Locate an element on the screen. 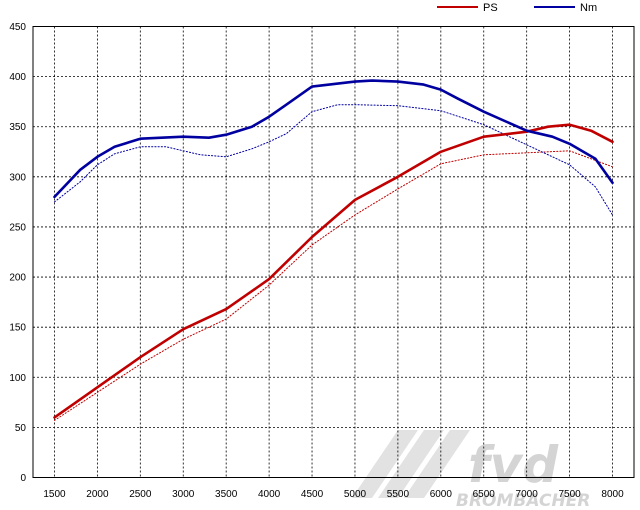 The height and width of the screenshot is (510, 640). x-tick-label: 6500 is located at coordinates (484, 494).